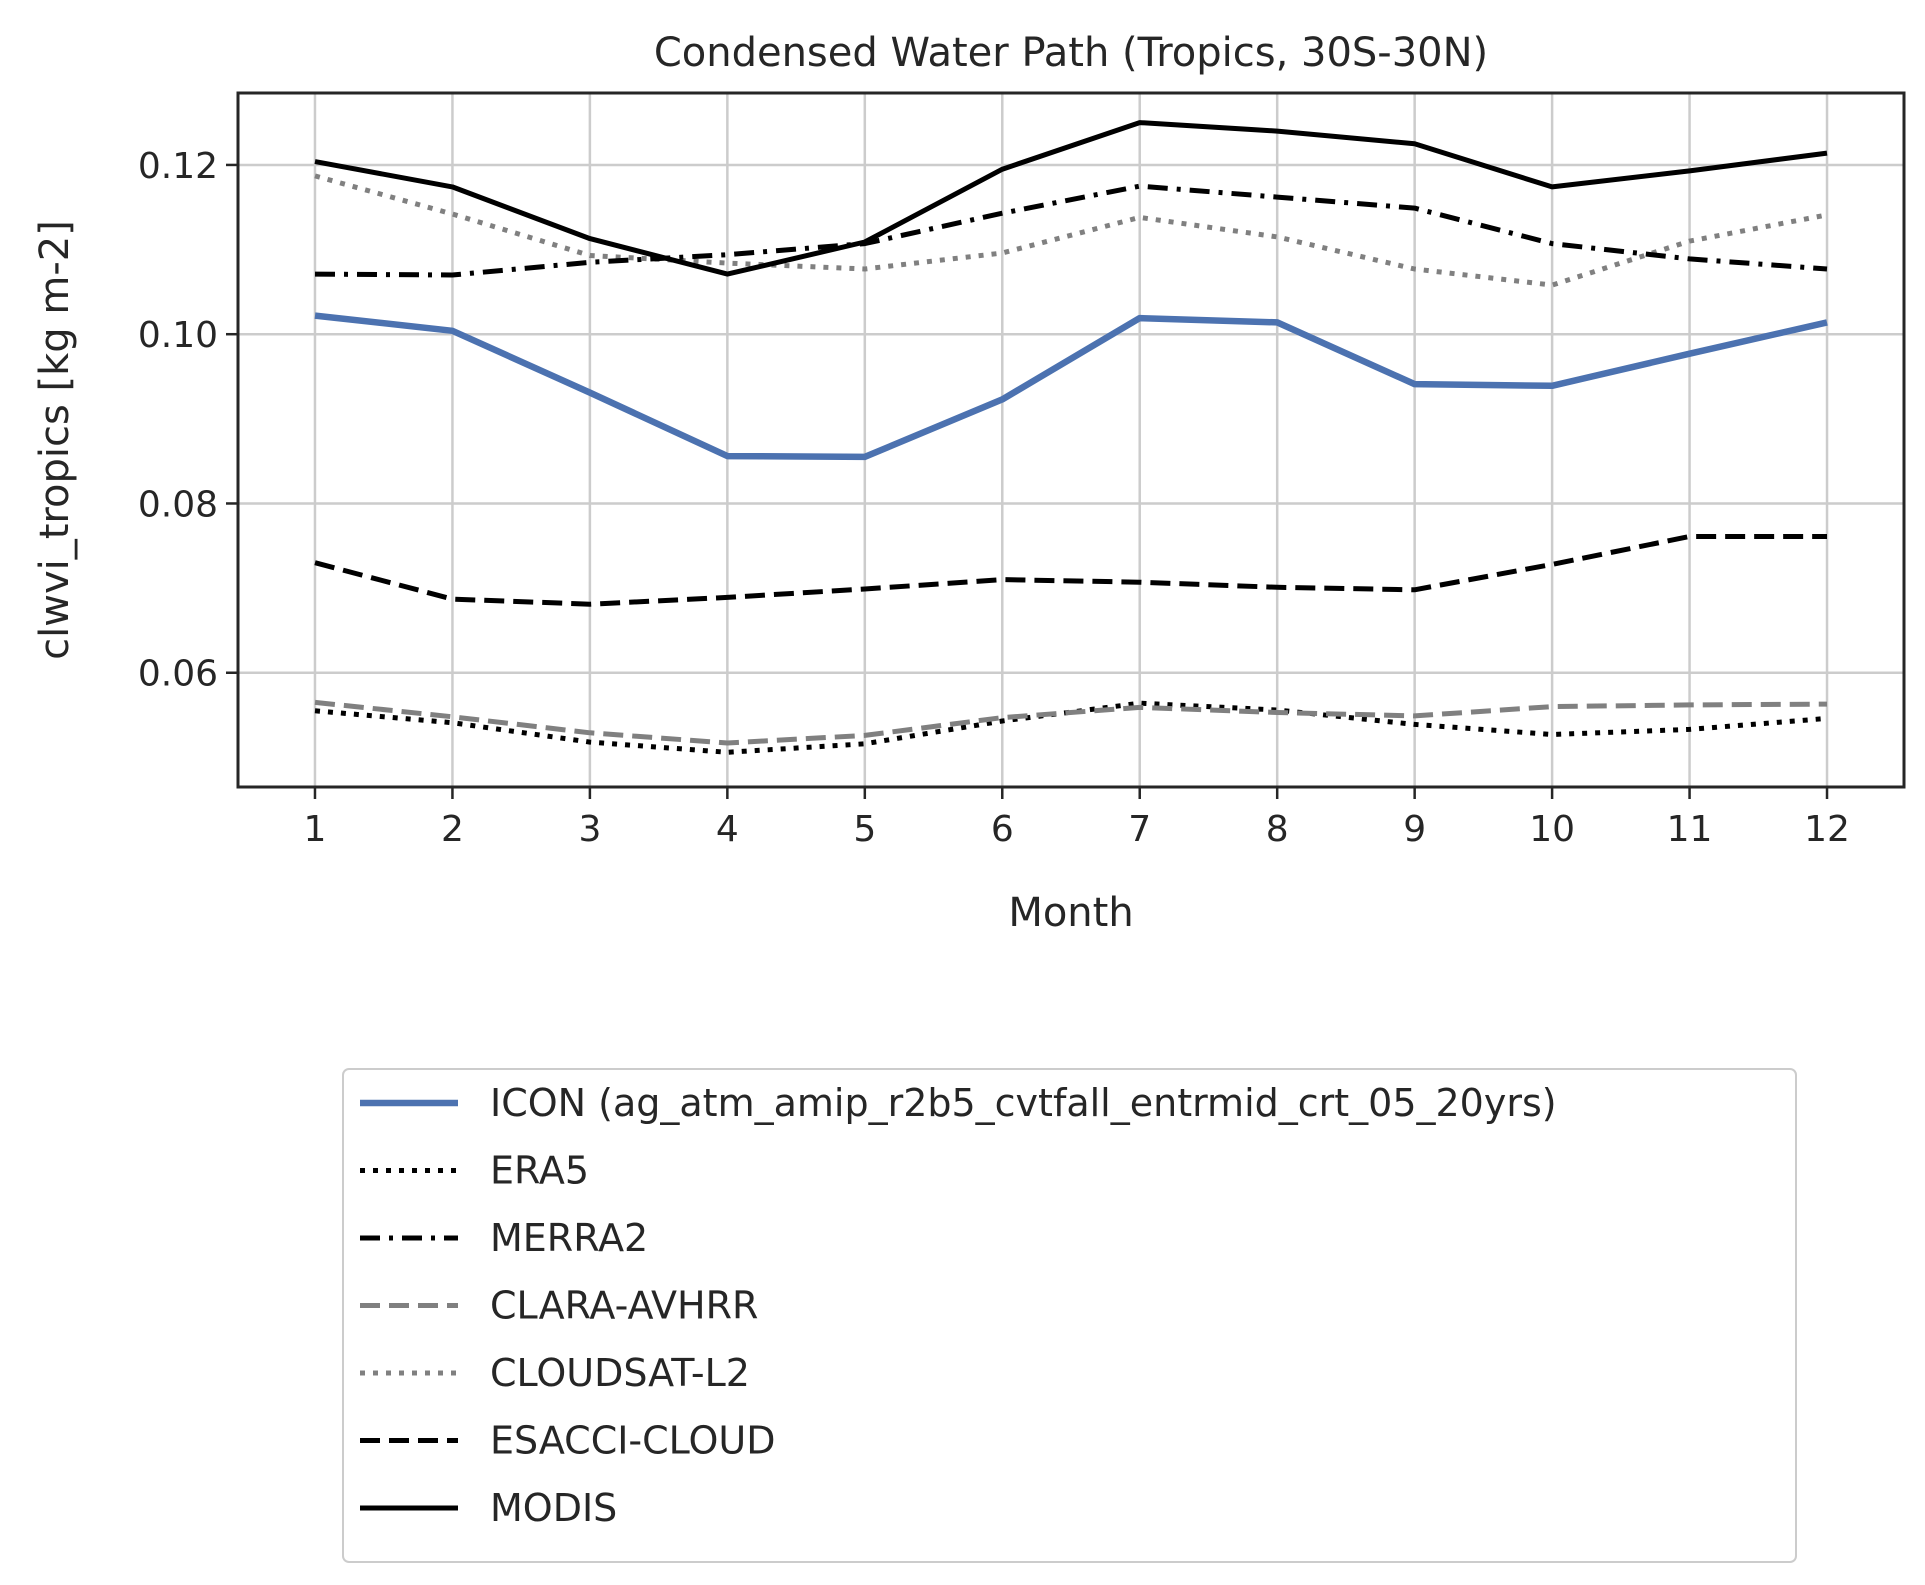 This screenshot has height=1585, width=1925. I want to click on y-axis: 0.06 0.08 0.10 0.12, so click(188, 420).